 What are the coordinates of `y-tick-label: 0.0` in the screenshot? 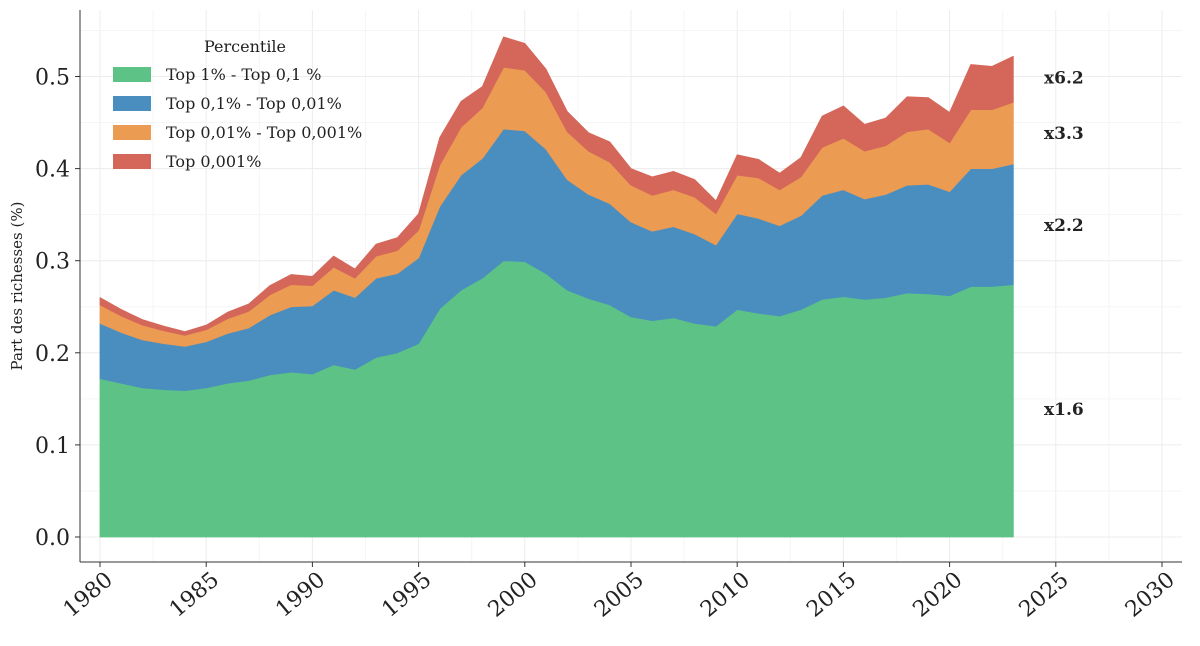 It's located at (52, 538).